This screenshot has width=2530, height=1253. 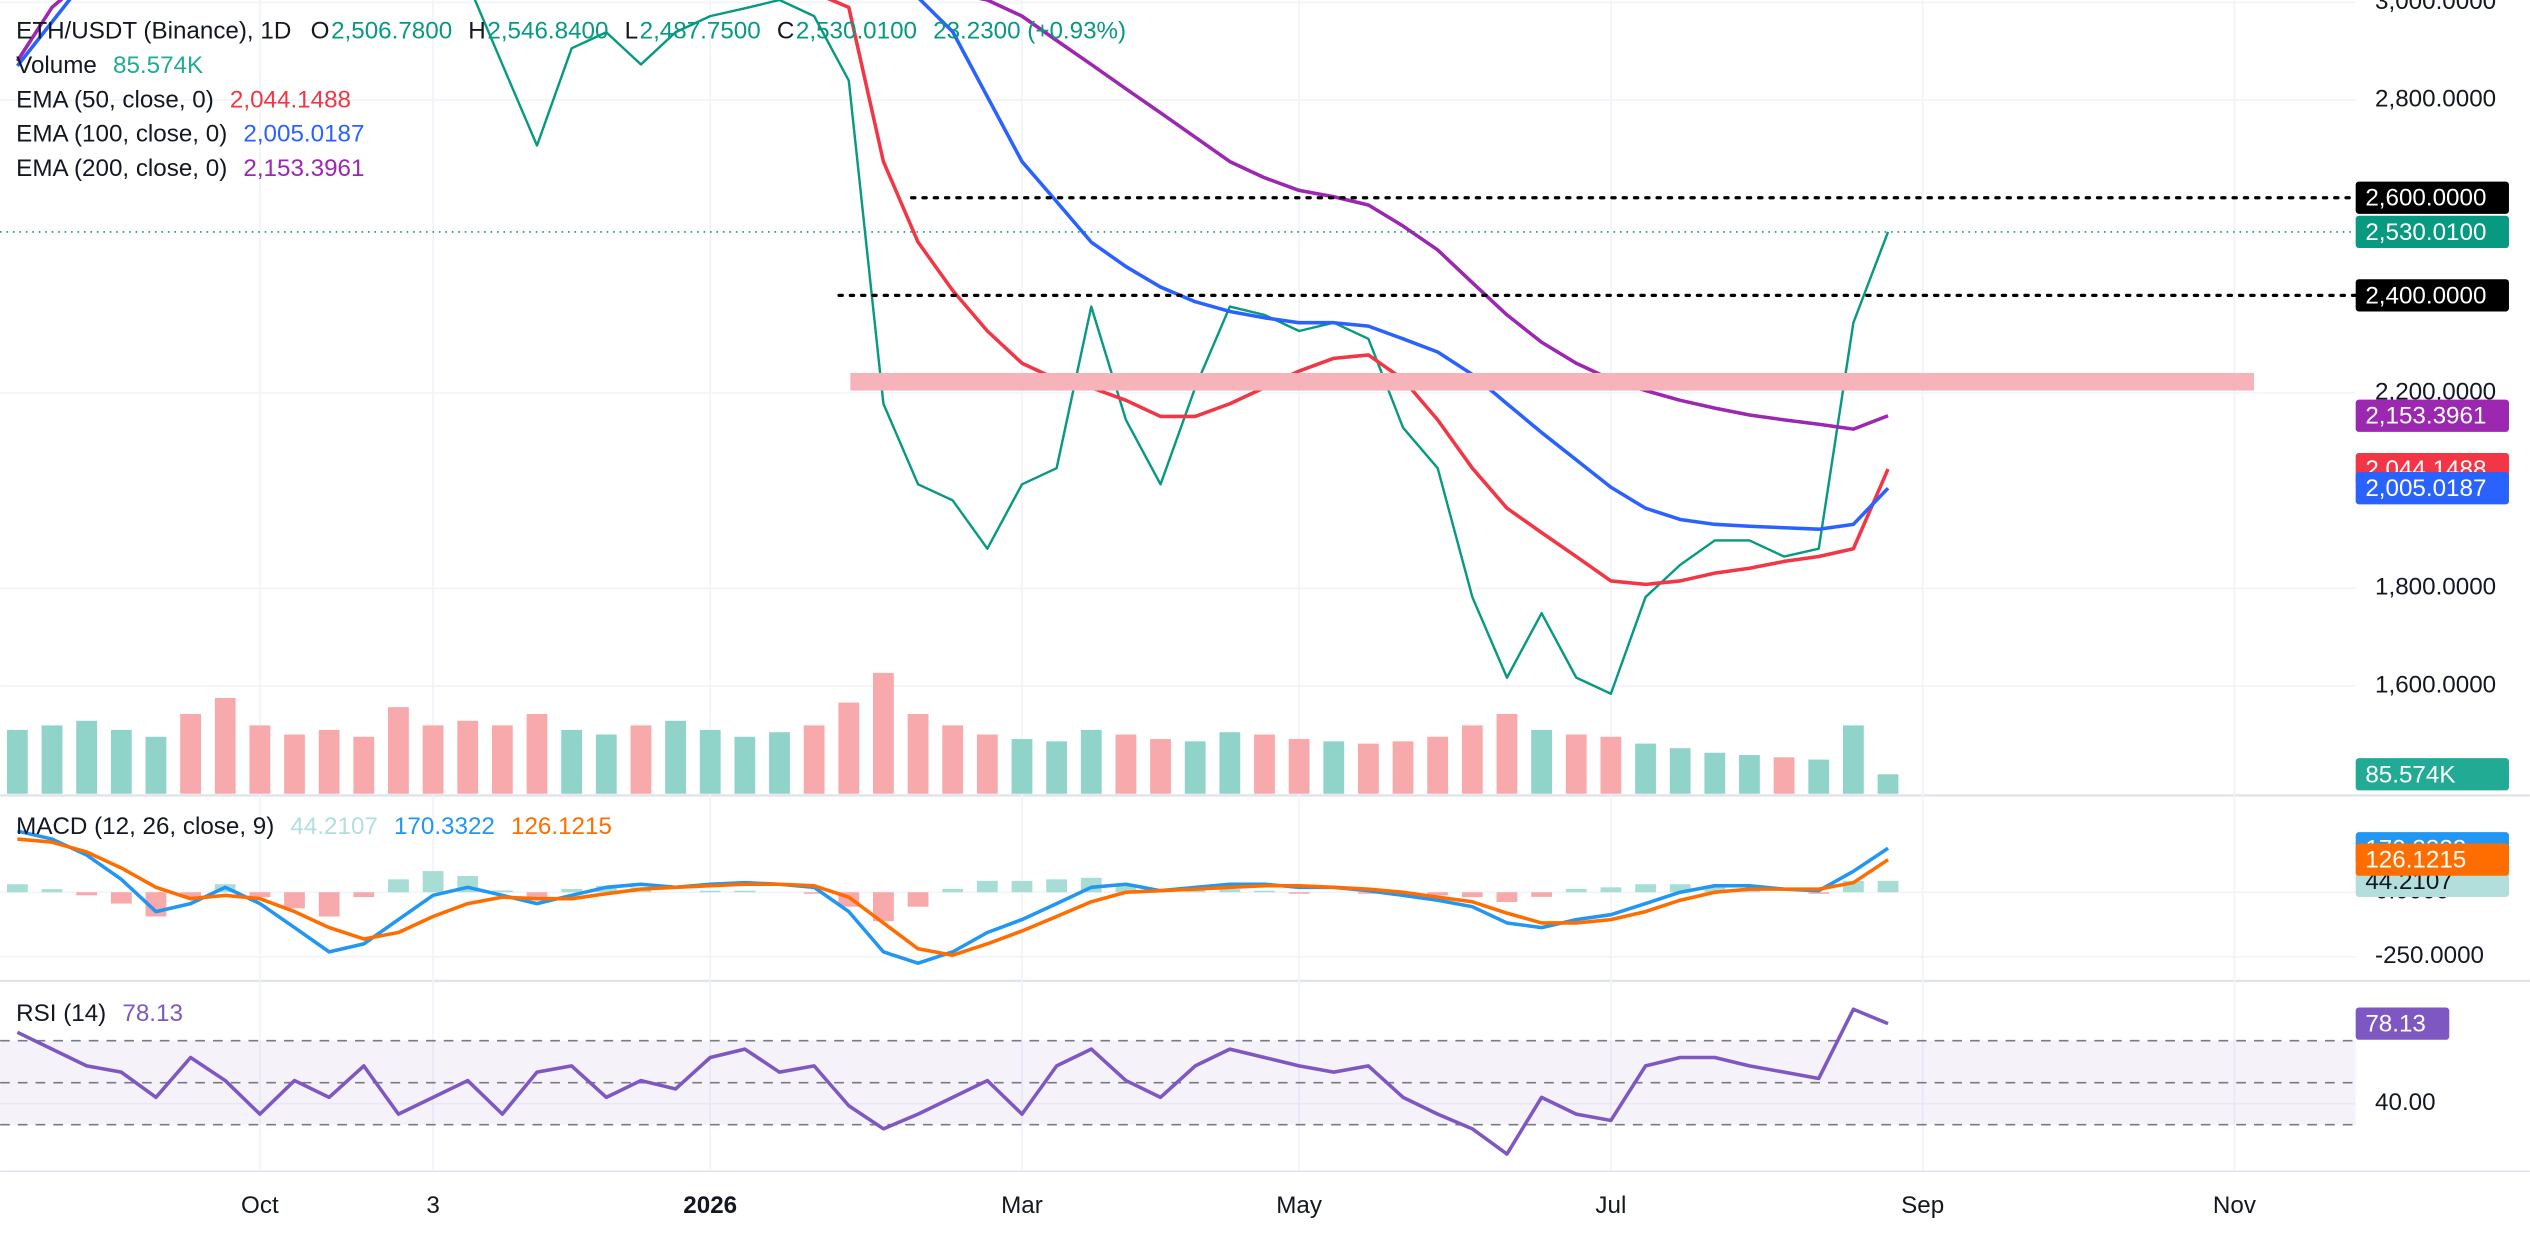 What do you see at coordinates (476, 31) in the screenshot?
I see `legend-text: H` at bounding box center [476, 31].